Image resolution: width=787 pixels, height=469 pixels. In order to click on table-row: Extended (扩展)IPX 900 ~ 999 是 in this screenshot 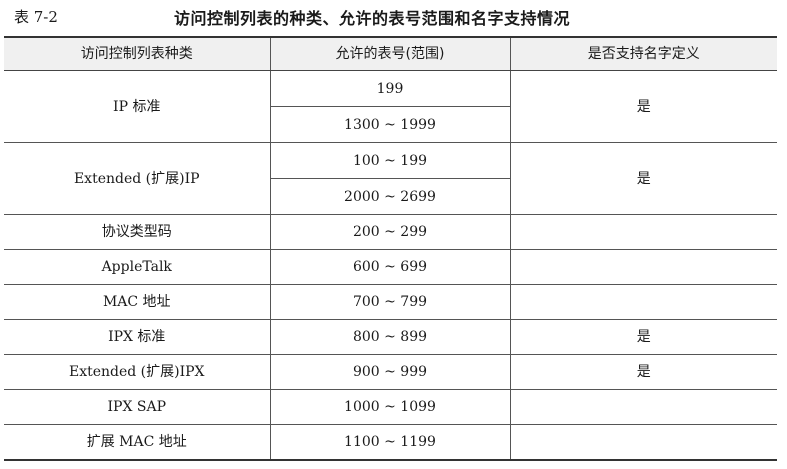, I will do `click(390, 372)`.